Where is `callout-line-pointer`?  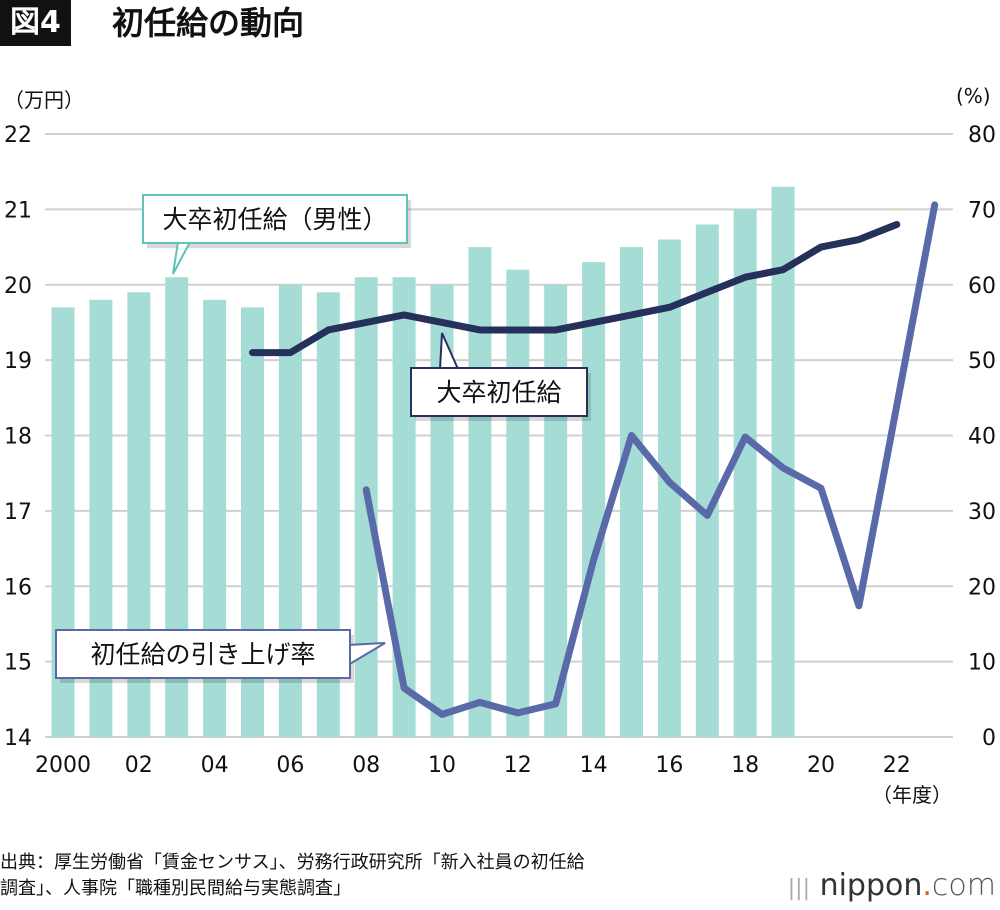 callout-line-pointer is located at coordinates (449, 351).